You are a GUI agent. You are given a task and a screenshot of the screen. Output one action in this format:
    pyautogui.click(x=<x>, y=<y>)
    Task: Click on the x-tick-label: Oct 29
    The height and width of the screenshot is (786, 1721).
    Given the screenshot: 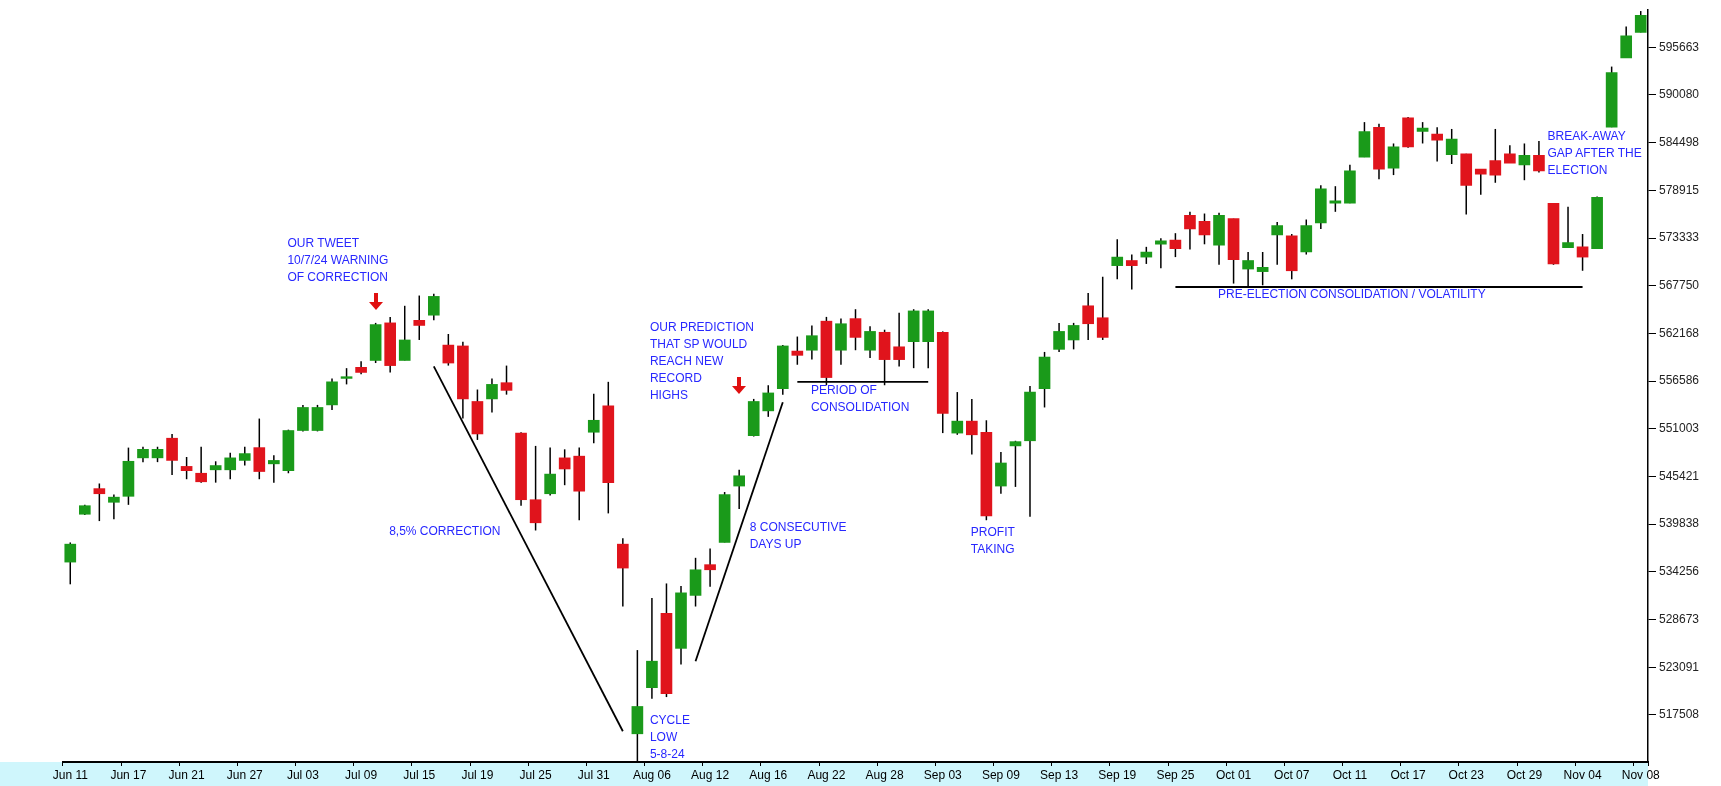 What is the action you would take?
    pyautogui.click(x=1524, y=774)
    